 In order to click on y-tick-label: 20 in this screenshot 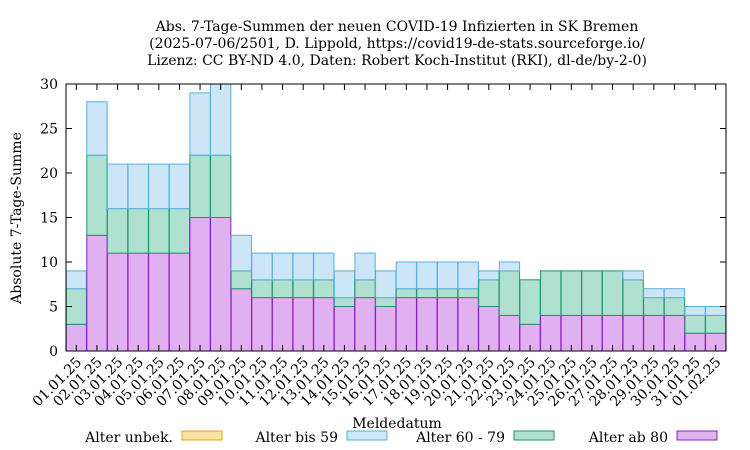, I will do `click(49, 174)`.